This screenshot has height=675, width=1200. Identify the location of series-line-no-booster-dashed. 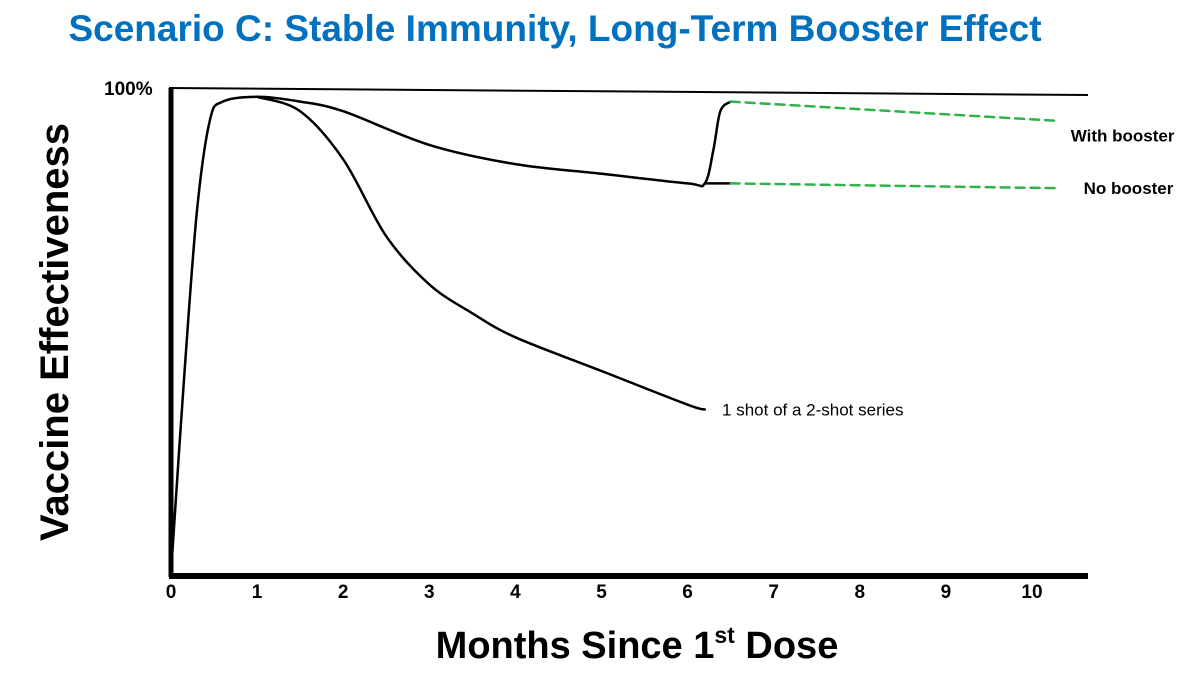
(894, 186).